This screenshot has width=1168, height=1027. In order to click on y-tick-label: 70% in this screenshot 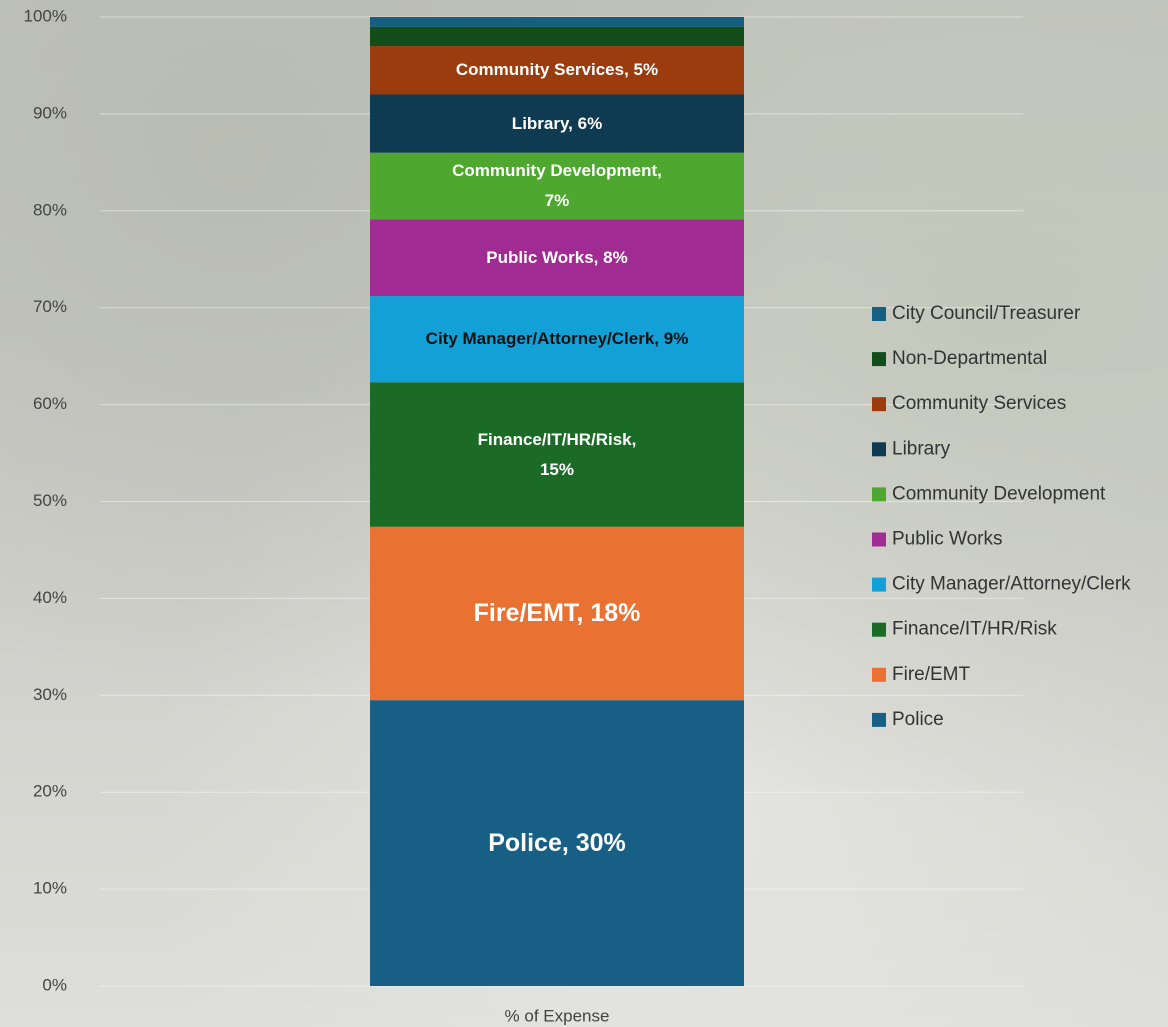, I will do `click(50, 306)`.